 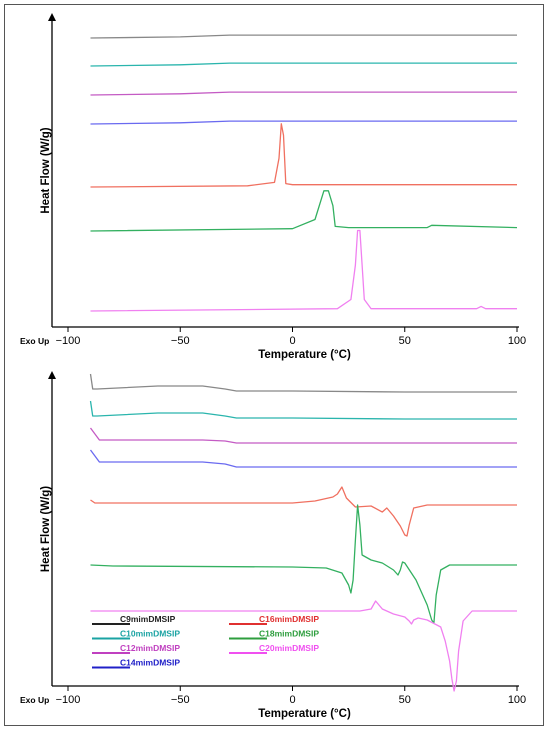 What do you see at coordinates (289, 619) in the screenshot?
I see `legend-label: C16mimDMSIP` at bounding box center [289, 619].